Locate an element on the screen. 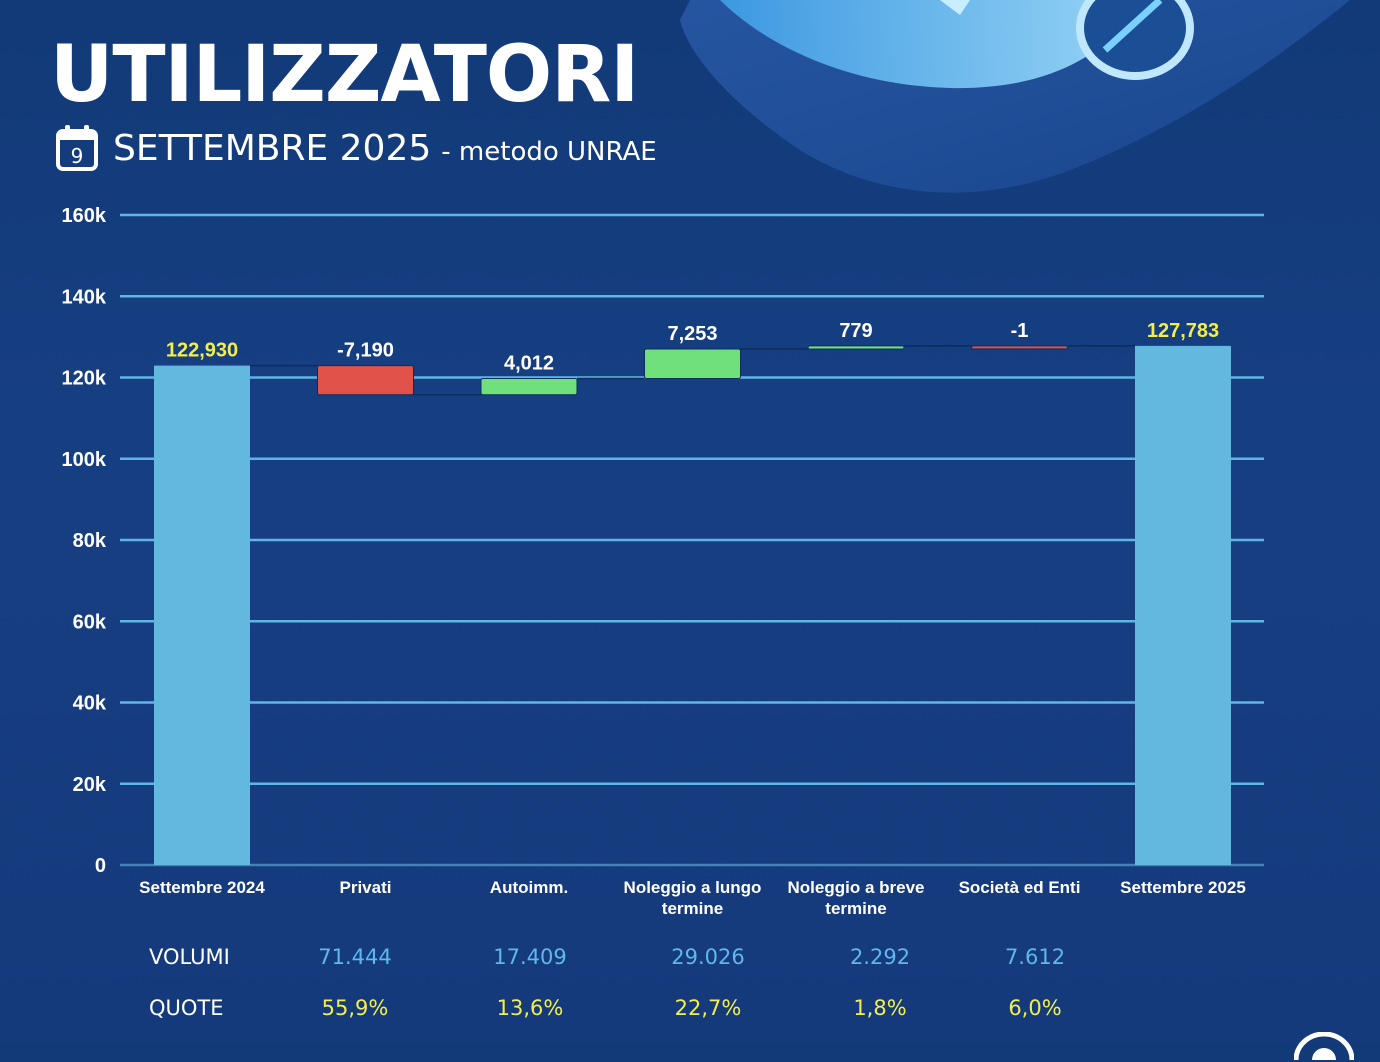 The image size is (1380, 1062). vol-cell: 2.292 is located at coordinates (880, 957).